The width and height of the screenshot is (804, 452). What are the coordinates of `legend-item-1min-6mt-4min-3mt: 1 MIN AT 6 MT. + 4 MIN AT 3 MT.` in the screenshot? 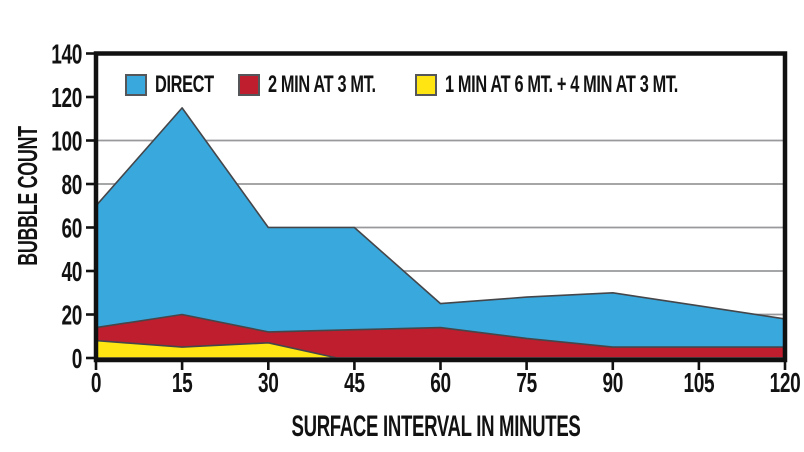 It's located at (601, 84).